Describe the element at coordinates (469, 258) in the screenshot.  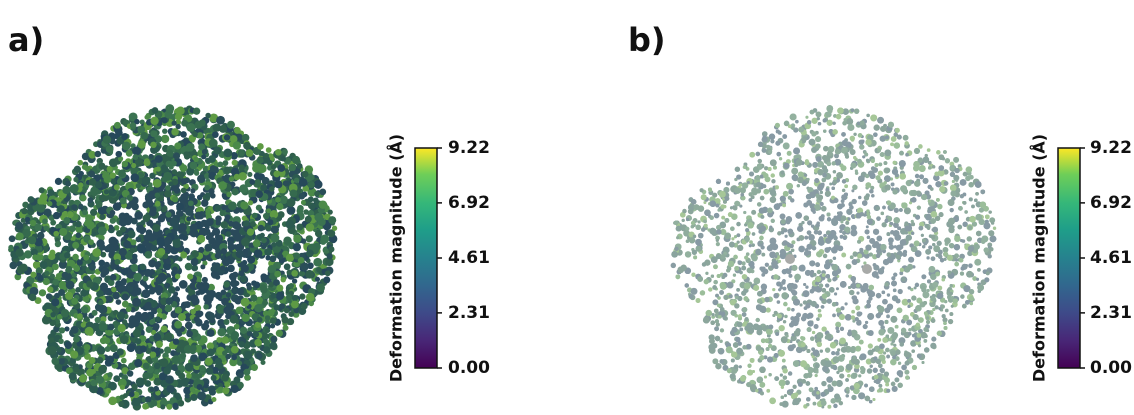
I see `colorbar-tick-label: 4.61` at that location.